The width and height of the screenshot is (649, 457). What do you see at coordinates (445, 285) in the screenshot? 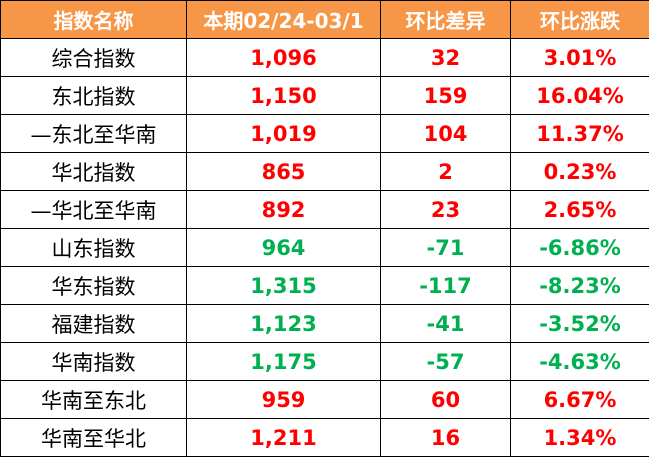
I see `value-cell: -117` at bounding box center [445, 285].